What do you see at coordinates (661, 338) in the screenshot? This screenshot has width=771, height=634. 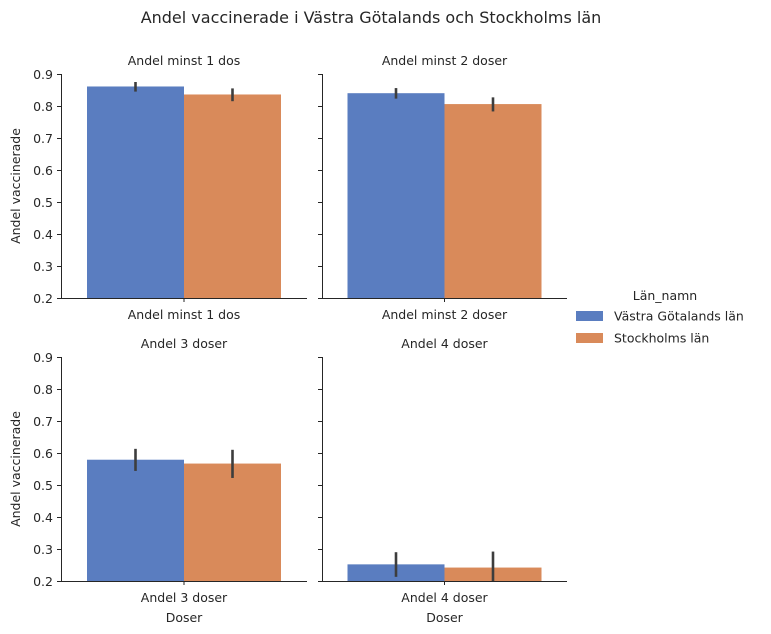 I see `legend-entry: Stockholms län` at bounding box center [661, 338].